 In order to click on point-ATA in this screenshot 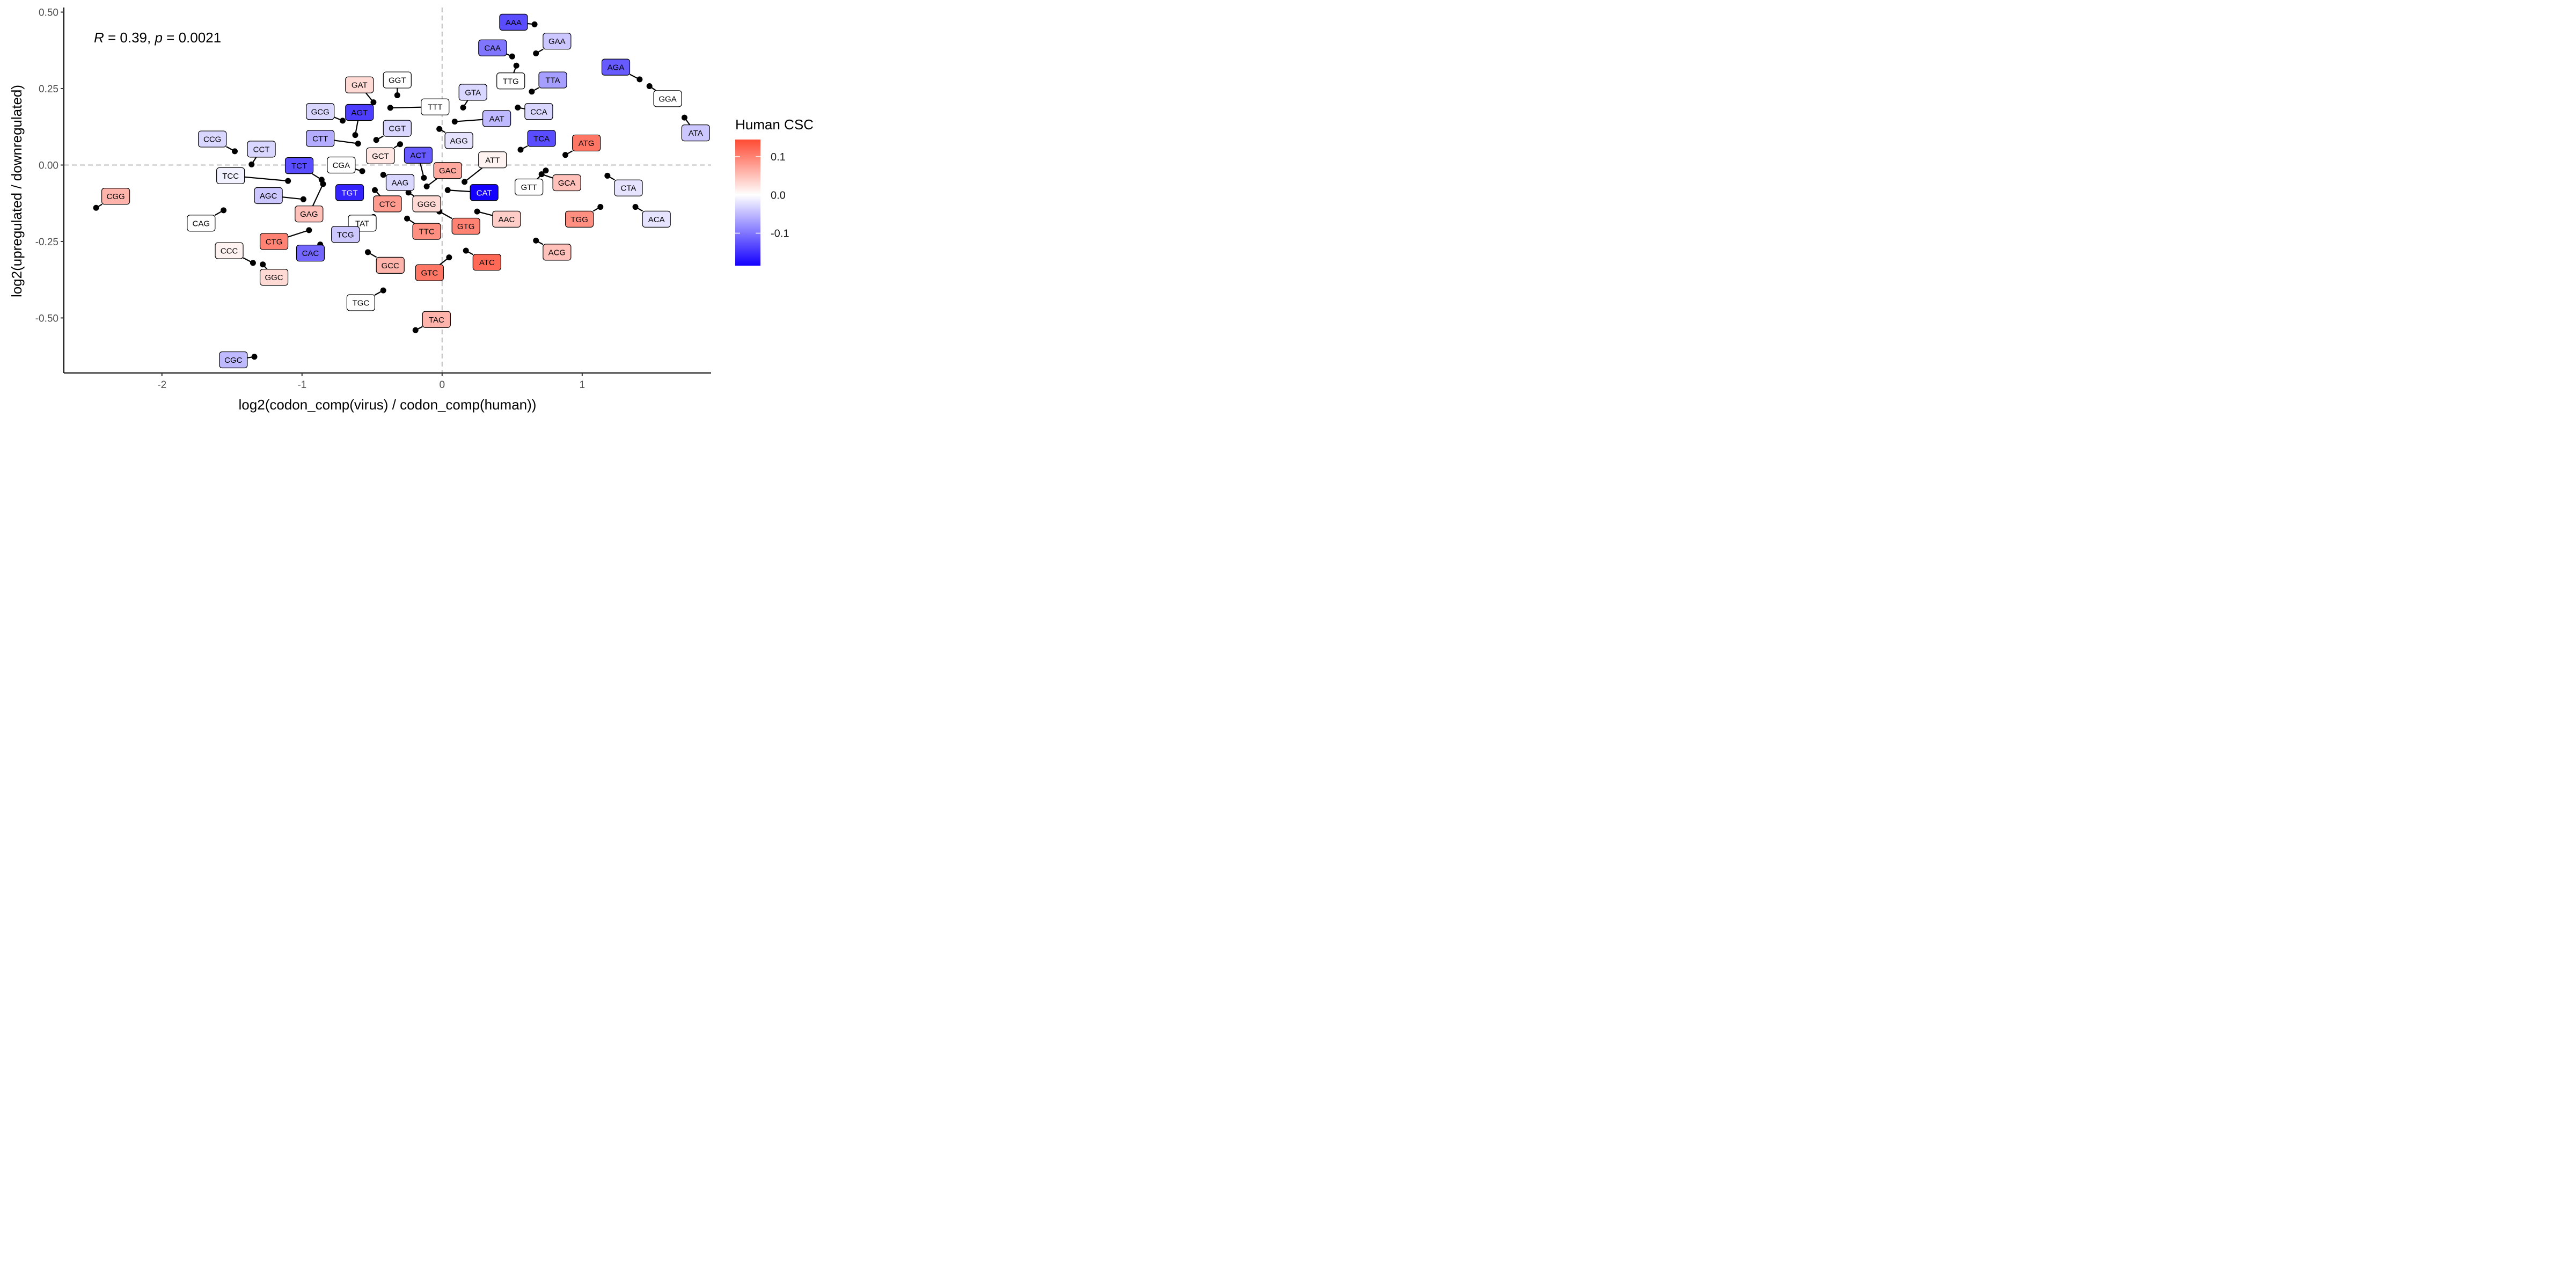, I will do `click(684, 117)`.